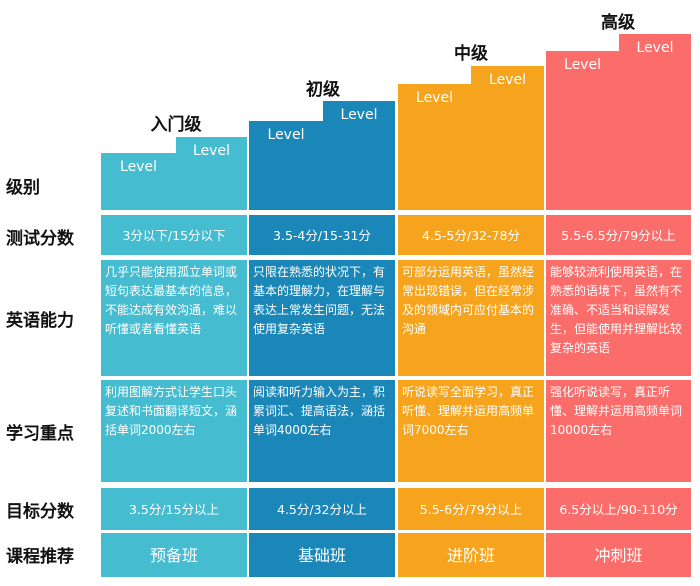 The height and width of the screenshot is (586, 700). I want to click on study-focus-cell: 阅读和听力输入为主，积累词汇、提高语法，涵括单词4000左右, so click(322, 431).